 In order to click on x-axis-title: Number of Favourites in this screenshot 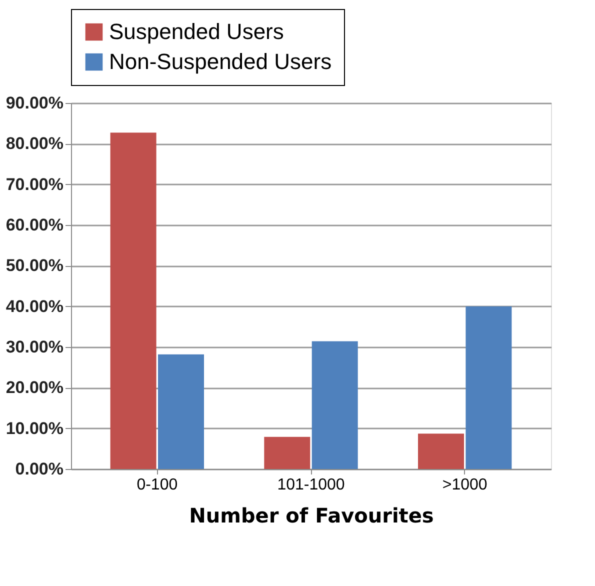, I will do `click(311, 516)`.